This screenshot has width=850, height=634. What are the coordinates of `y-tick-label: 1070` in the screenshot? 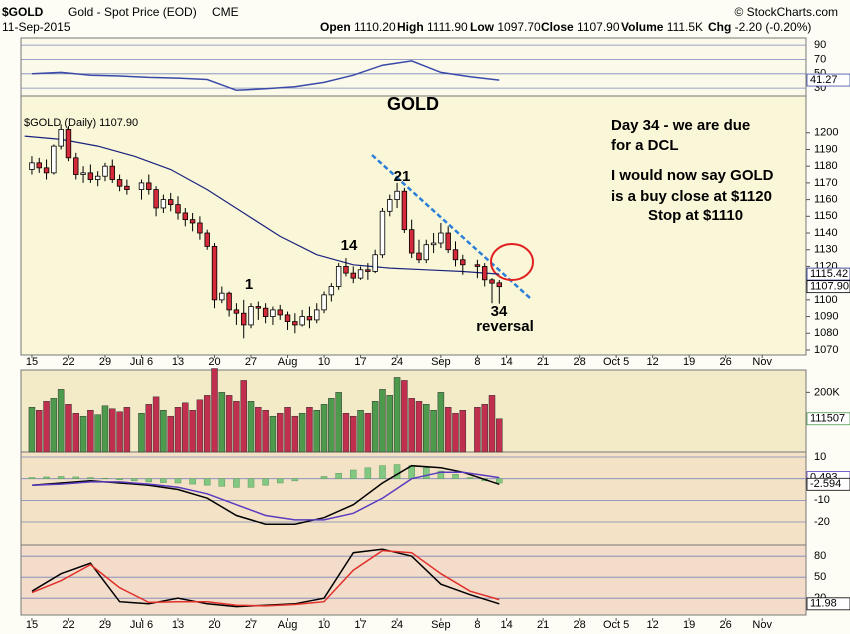 It's located at (826, 350).